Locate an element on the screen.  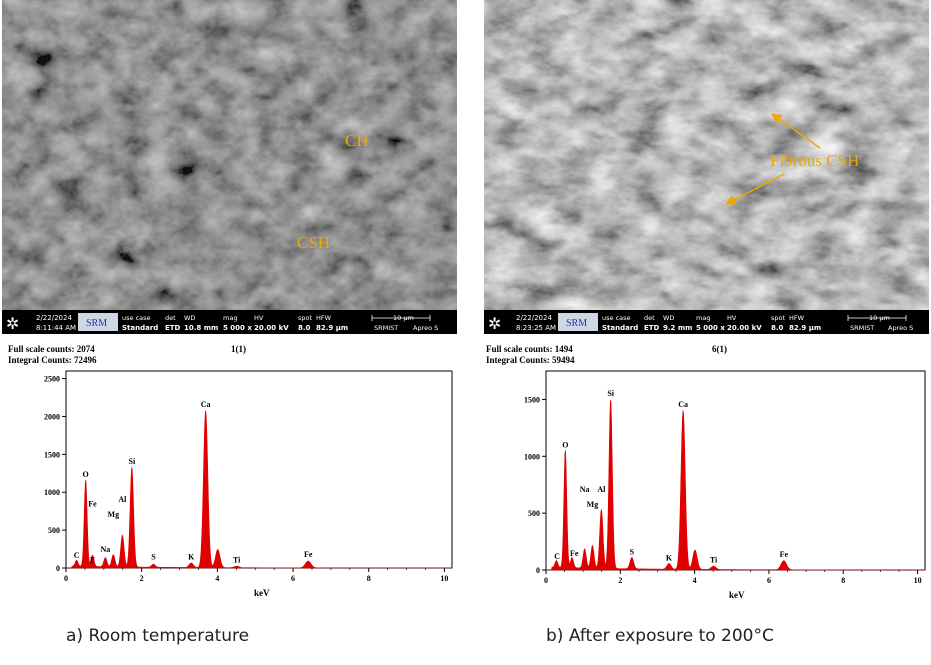
y-tick-label: 1000 is located at coordinates (532, 456).